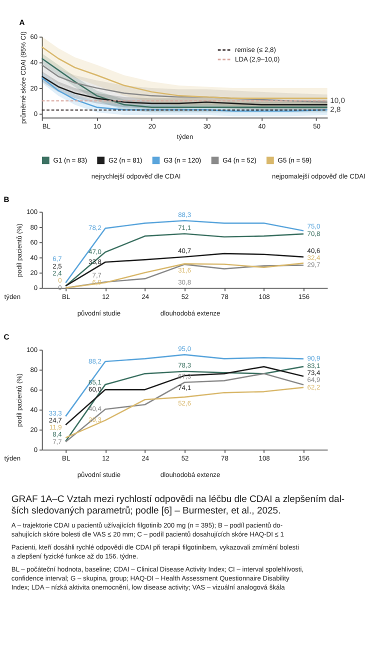 This screenshot has height=658, width=372. I want to click on chart-title: A, so click(22, 23).